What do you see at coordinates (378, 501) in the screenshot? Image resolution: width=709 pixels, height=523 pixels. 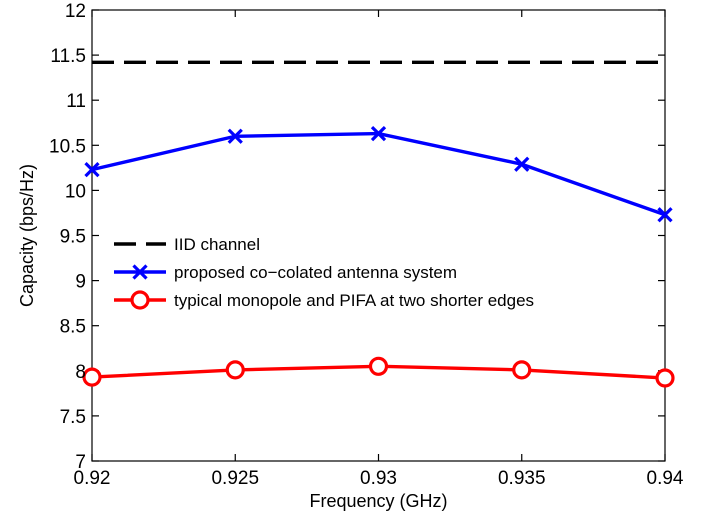 I see `x-axis-title: Frequency (GHz)` at bounding box center [378, 501].